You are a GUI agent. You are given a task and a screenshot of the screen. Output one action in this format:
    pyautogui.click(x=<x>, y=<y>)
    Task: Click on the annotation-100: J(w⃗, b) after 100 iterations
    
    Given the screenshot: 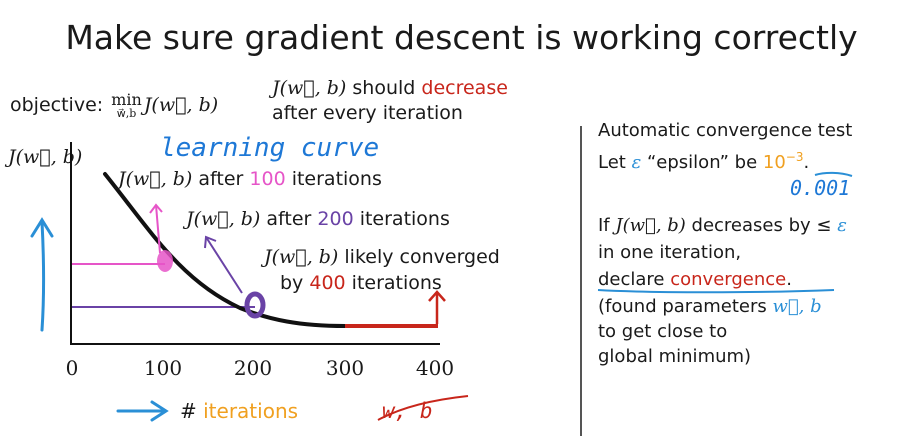 What is the action you would take?
    pyautogui.click(x=250, y=179)
    